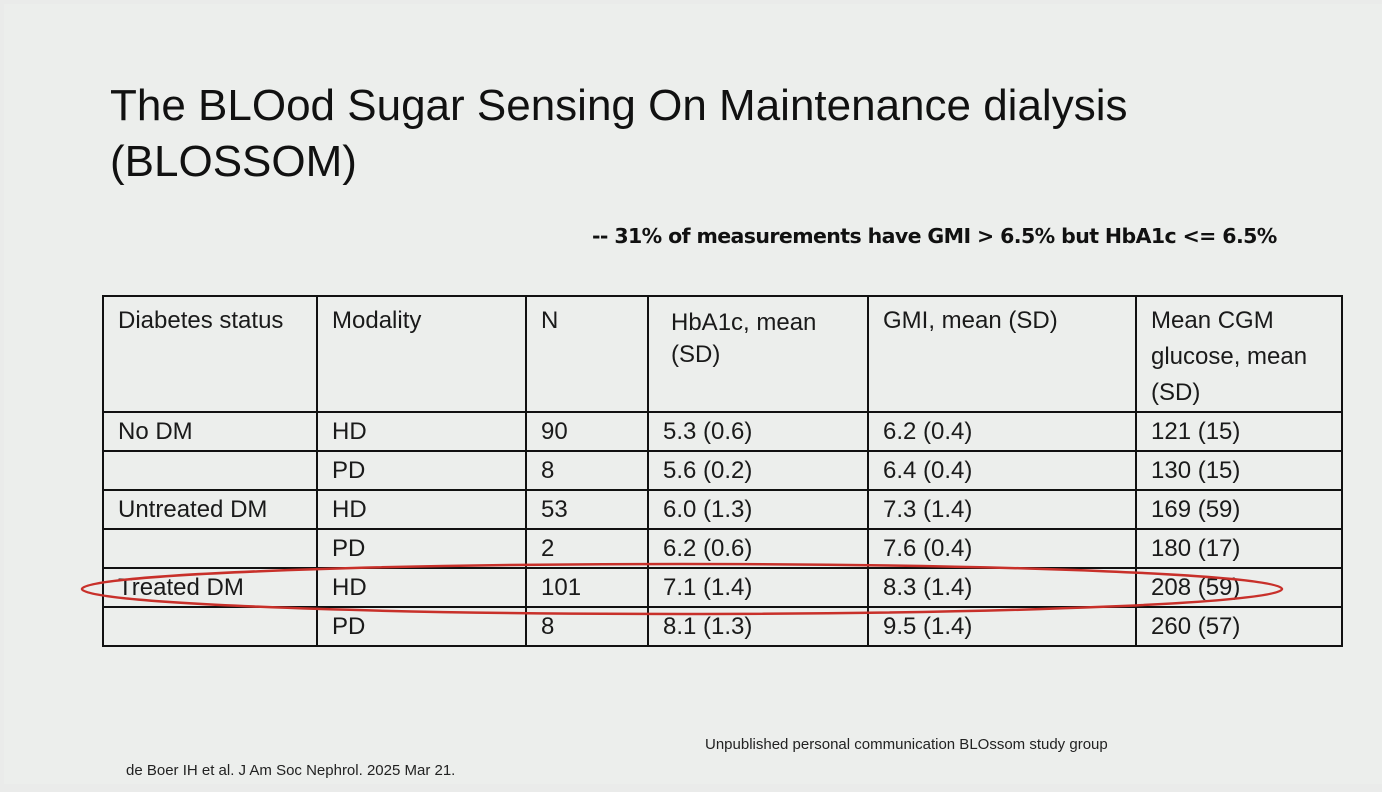  I want to click on cell-gmi: 8.3 (1.4), so click(1002, 587).